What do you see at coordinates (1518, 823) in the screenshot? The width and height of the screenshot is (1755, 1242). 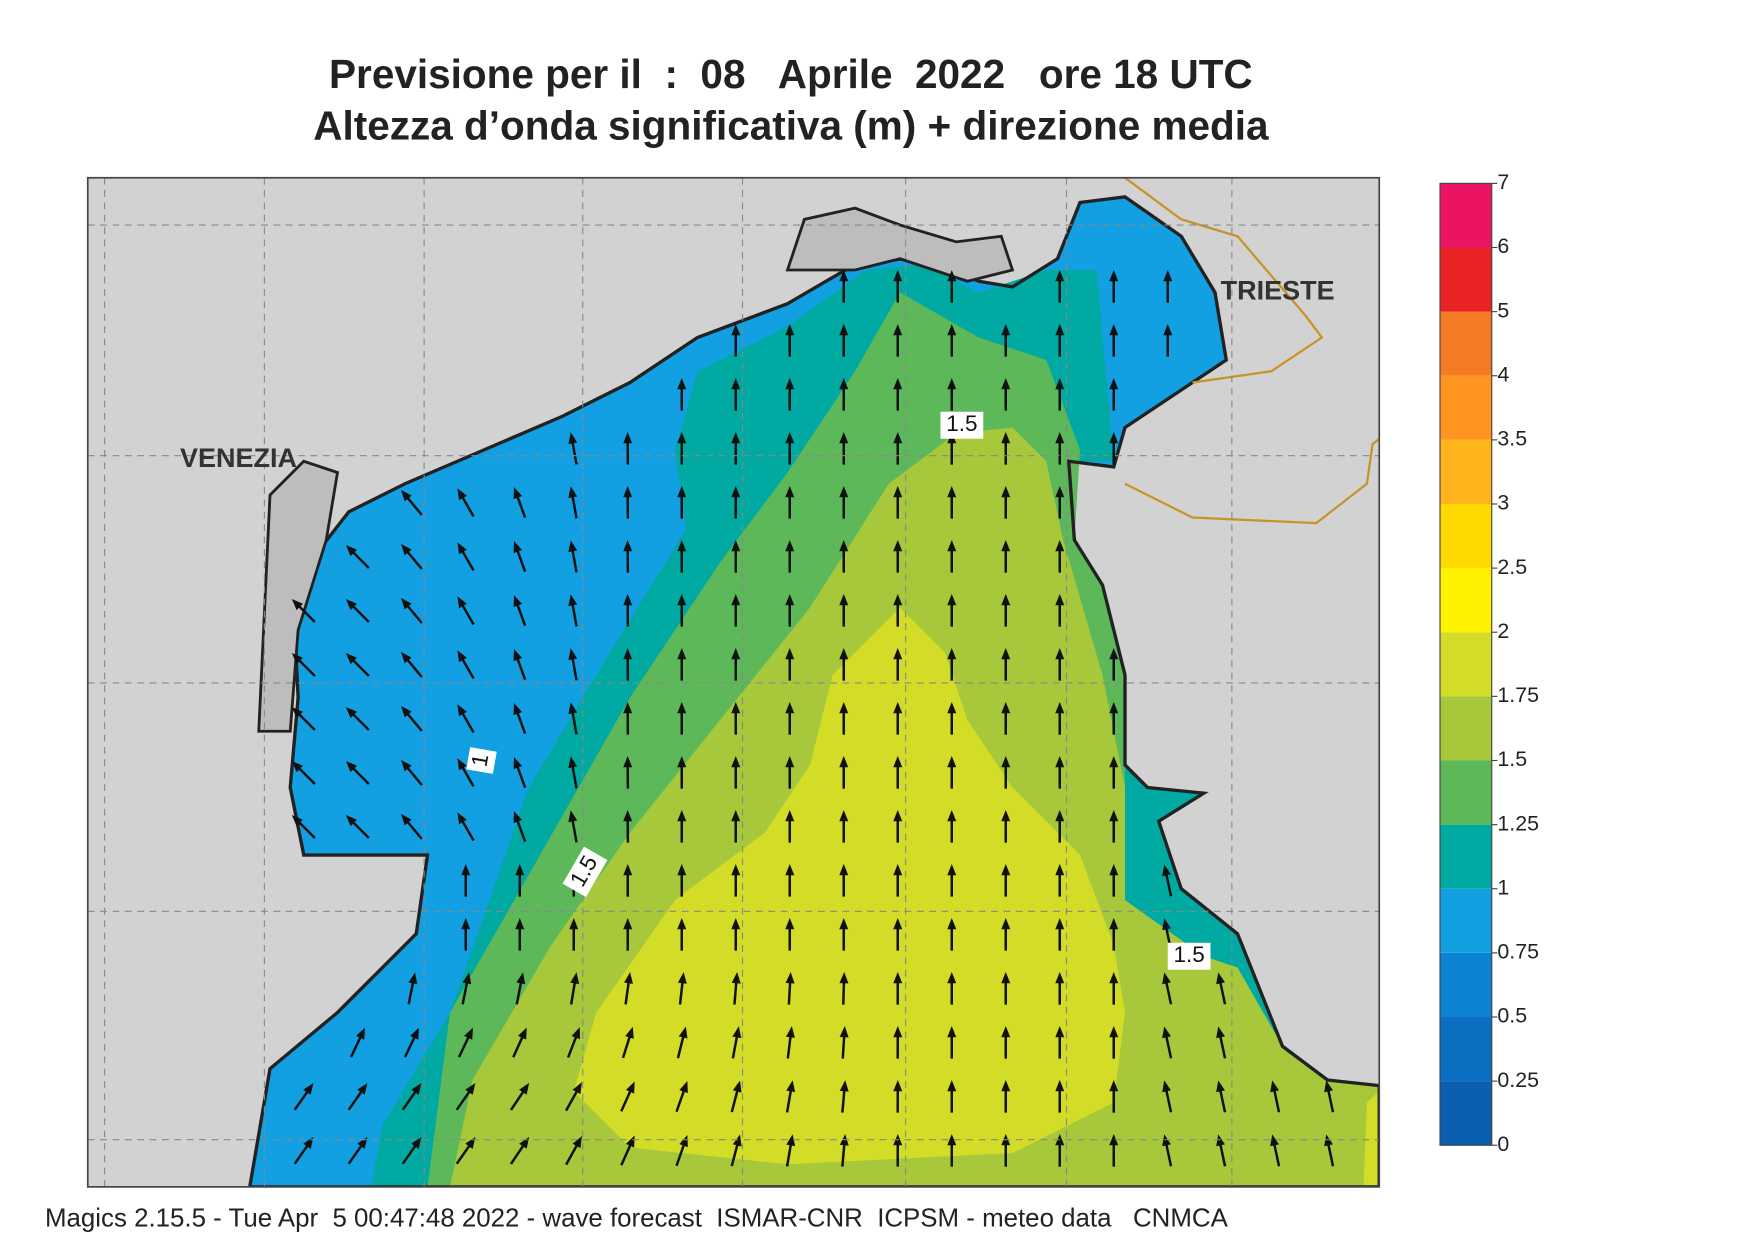 I see `colorbar-label: 1.25` at bounding box center [1518, 823].